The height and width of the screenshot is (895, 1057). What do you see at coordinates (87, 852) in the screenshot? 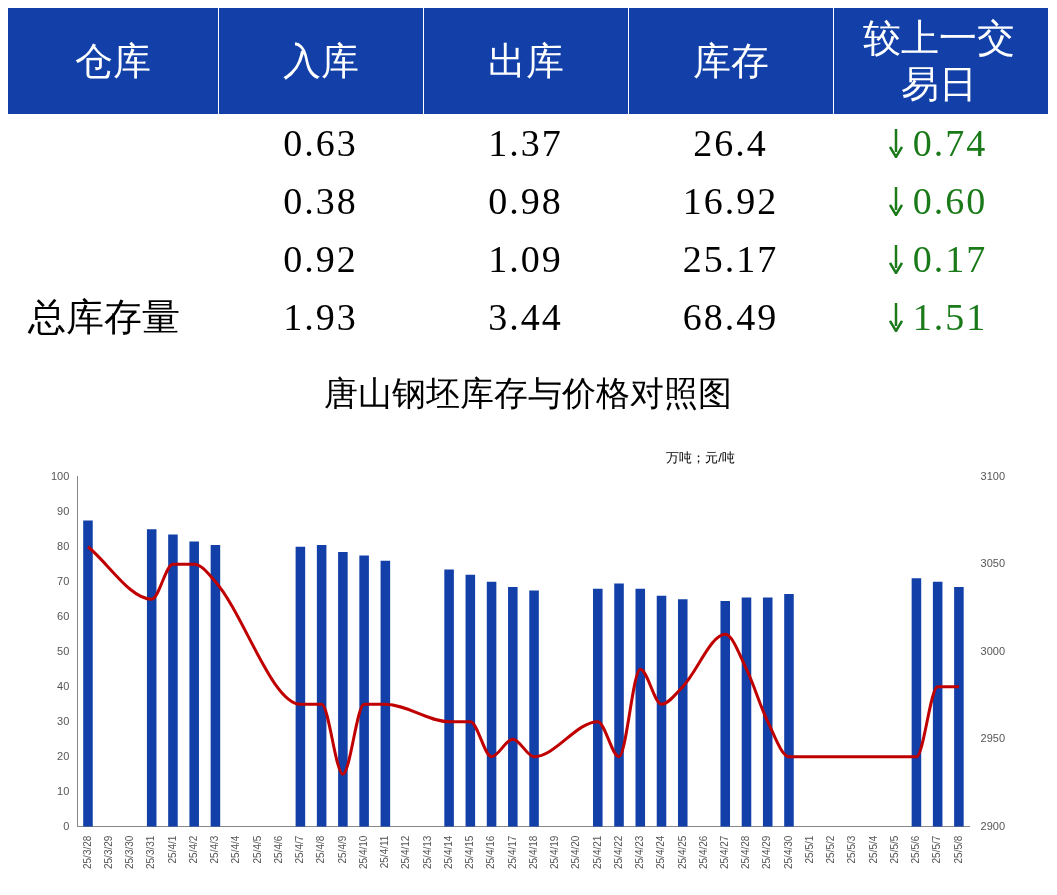
I see `x-tick-label: 25/3/28` at bounding box center [87, 852].